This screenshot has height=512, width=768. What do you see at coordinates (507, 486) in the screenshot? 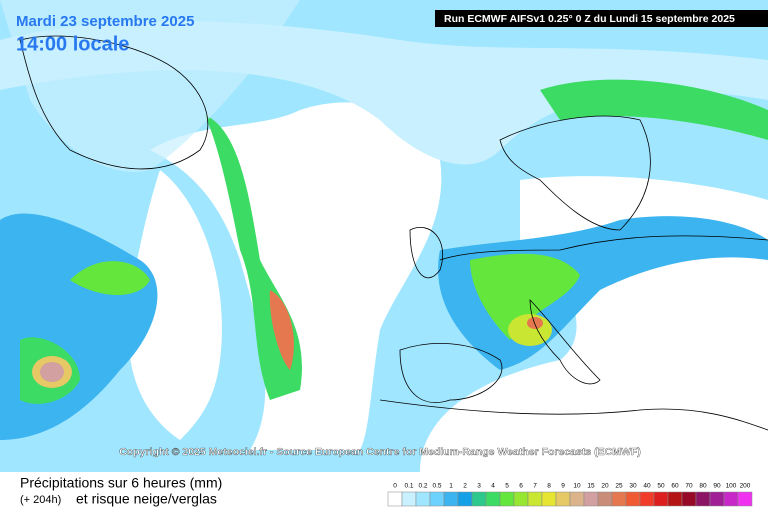
I see `scale-label: 5` at bounding box center [507, 486].